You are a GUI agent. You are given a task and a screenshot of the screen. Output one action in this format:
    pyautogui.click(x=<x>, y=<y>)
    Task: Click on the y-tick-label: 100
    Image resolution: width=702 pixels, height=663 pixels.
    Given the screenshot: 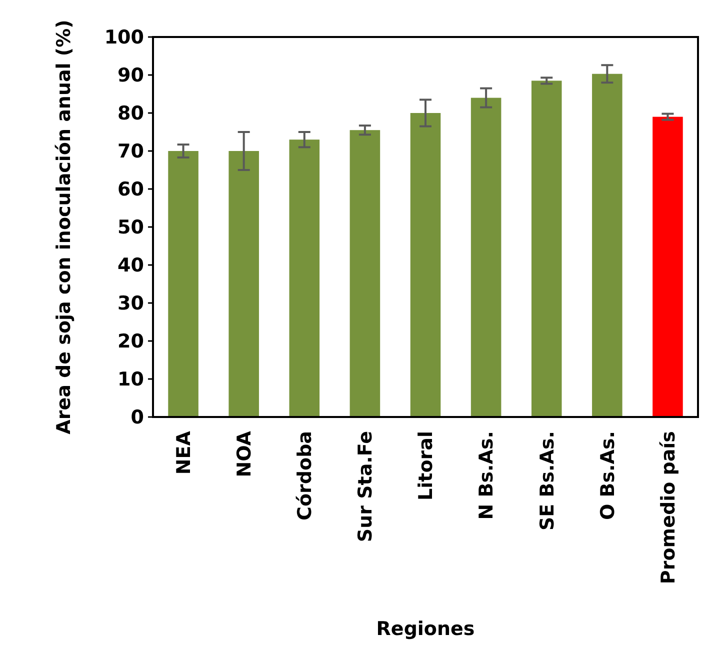 What is the action you would take?
    pyautogui.click(x=124, y=37)
    